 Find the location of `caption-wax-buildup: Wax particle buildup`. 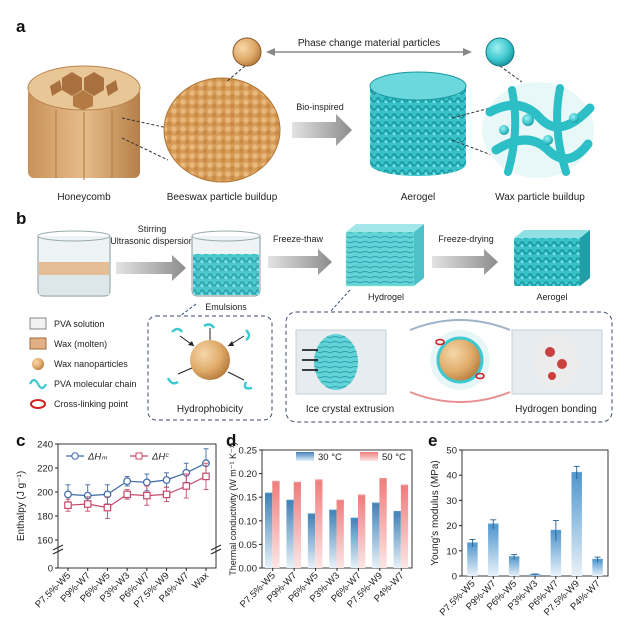

caption-wax-buildup: Wax particle buildup is located at coordinates (540, 197).